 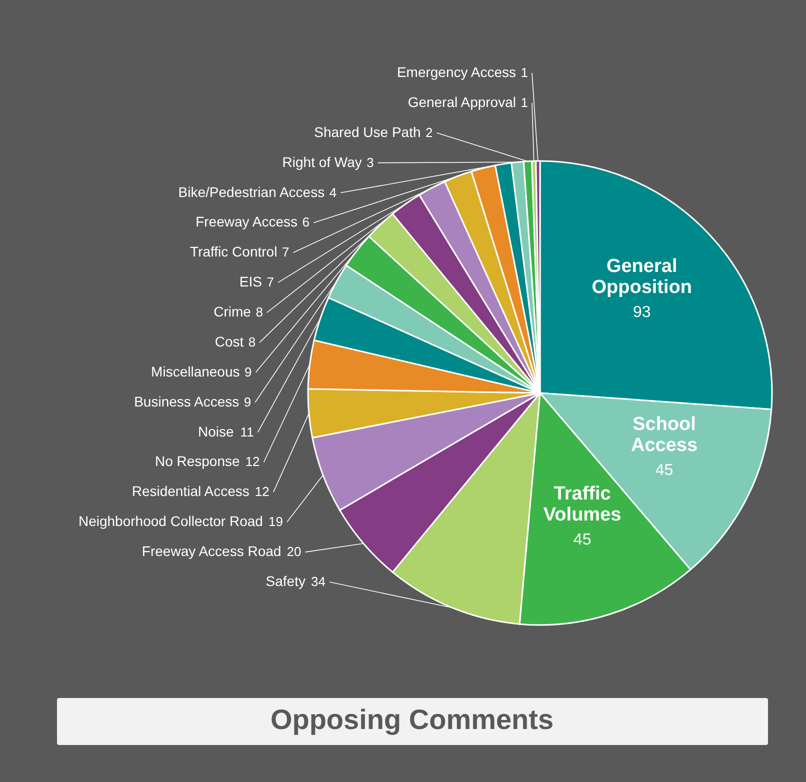 What do you see at coordinates (187, 401) in the screenshot?
I see `slice-label: Business Access` at bounding box center [187, 401].